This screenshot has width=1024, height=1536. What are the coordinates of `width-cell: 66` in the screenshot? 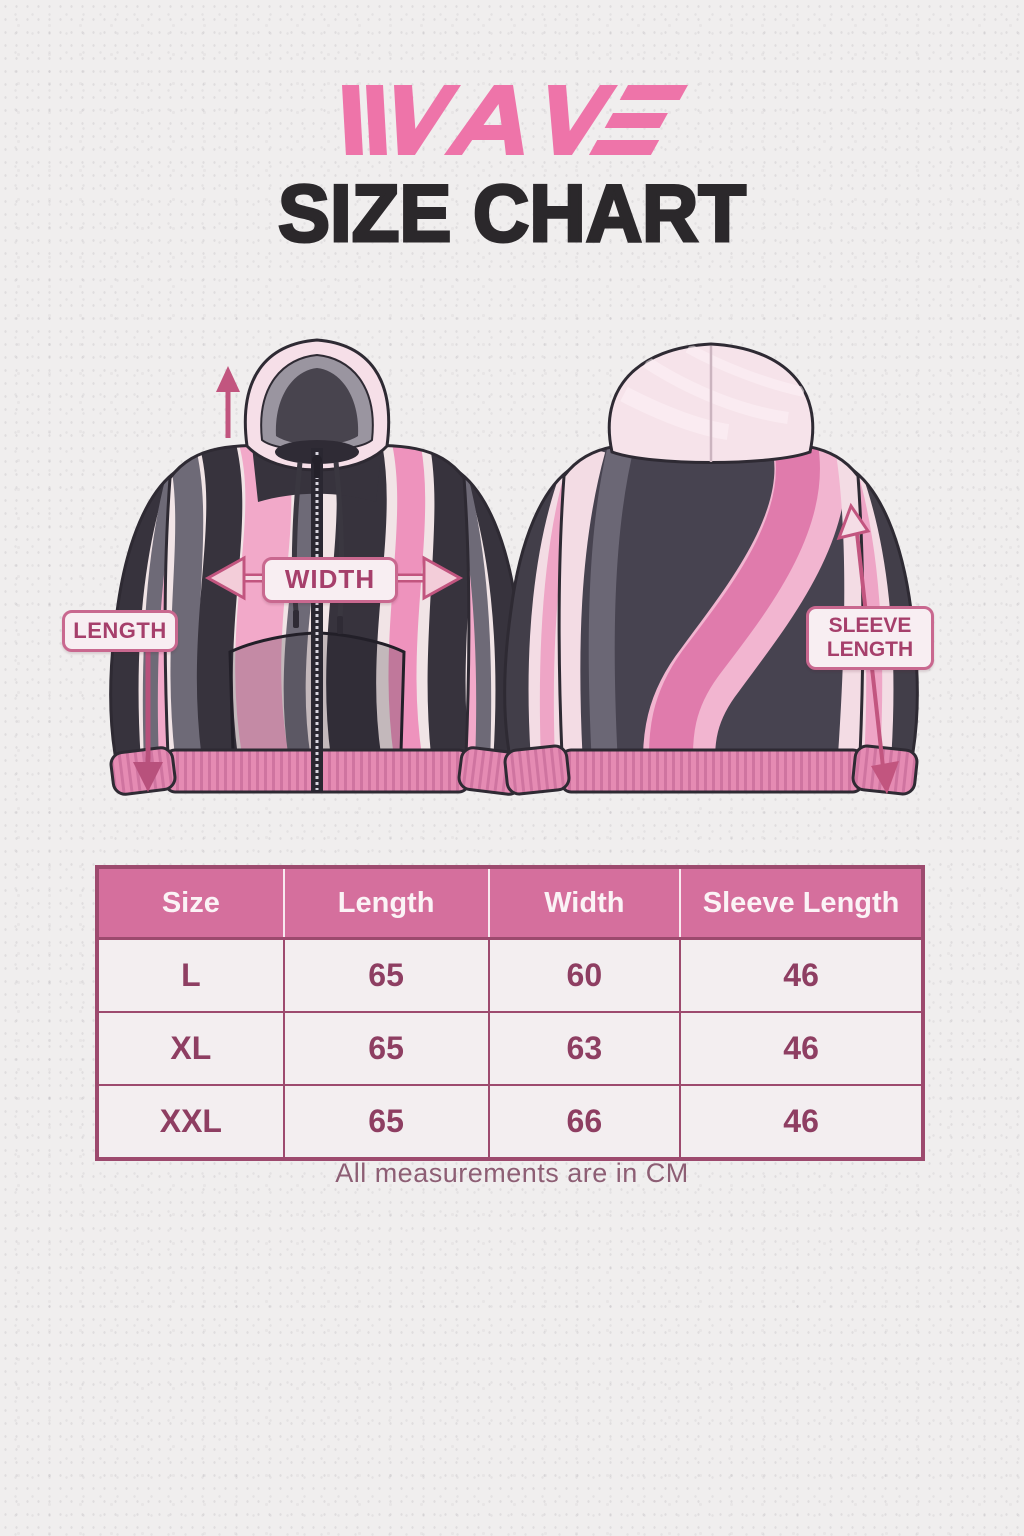 It's located at (584, 1122).